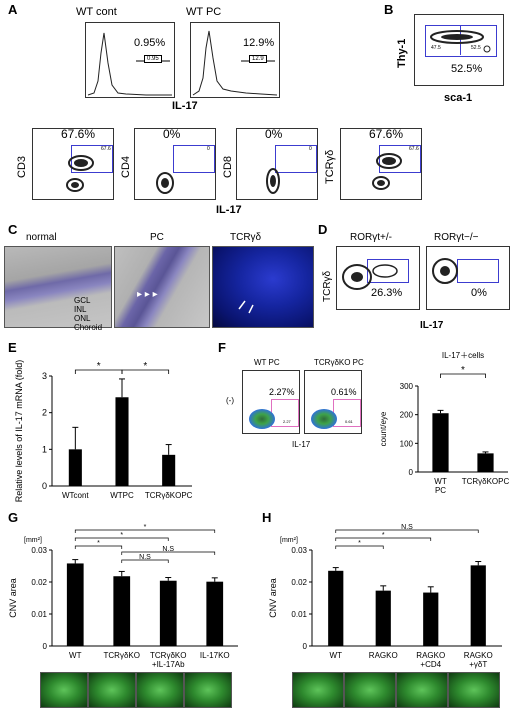 The width and height of the screenshot is (520, 711). What do you see at coordinates (82, 318) in the screenshot?
I see `c-layer-onl: ONL` at bounding box center [82, 318].